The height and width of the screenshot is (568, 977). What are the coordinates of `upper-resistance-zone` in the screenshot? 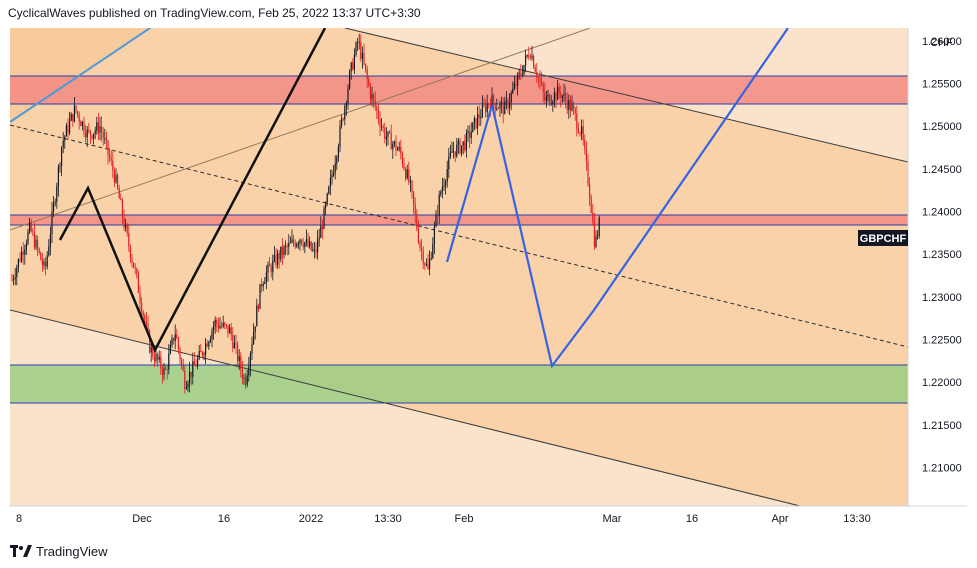 It's located at (459, 90).